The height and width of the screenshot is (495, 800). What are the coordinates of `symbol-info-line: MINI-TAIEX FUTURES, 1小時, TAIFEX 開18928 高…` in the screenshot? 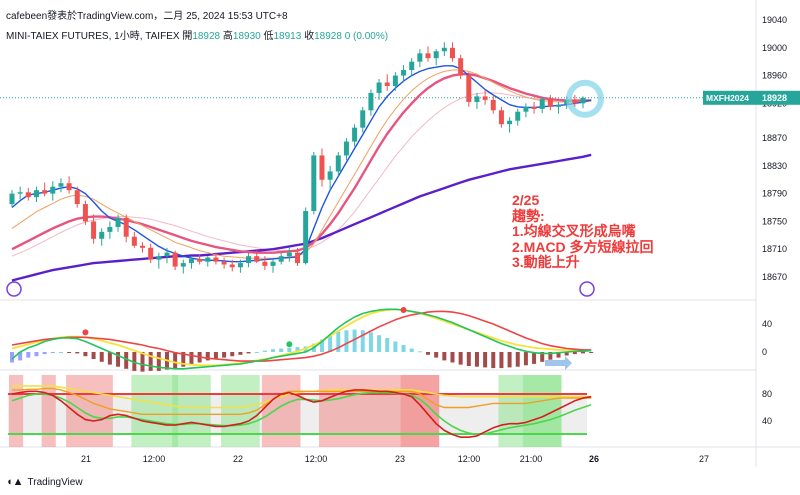 It's located at (197, 34).